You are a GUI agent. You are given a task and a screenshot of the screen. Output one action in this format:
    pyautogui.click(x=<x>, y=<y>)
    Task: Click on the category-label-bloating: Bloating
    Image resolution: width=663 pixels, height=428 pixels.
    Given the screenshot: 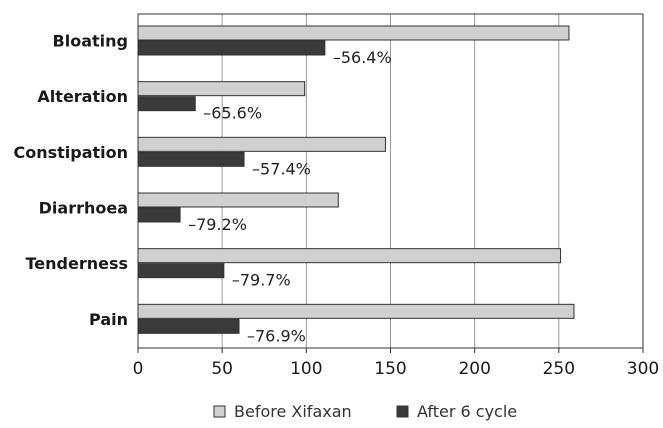 What is the action you would take?
    pyautogui.click(x=90, y=41)
    